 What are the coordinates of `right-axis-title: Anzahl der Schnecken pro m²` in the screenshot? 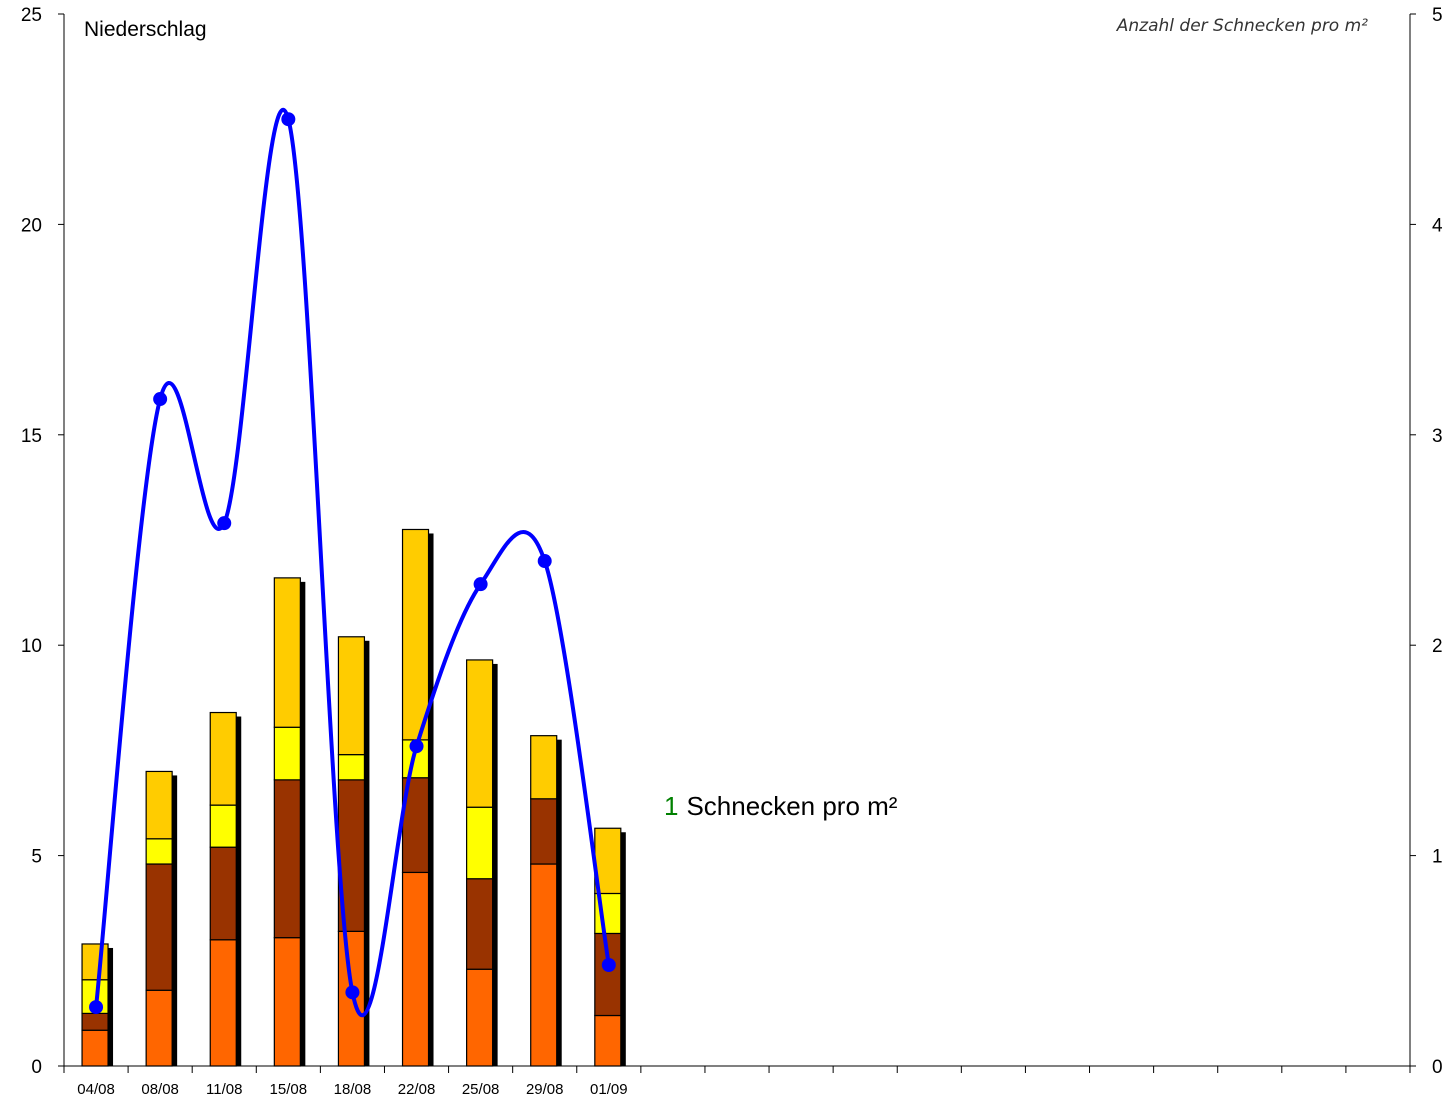 It's located at (1242, 26).